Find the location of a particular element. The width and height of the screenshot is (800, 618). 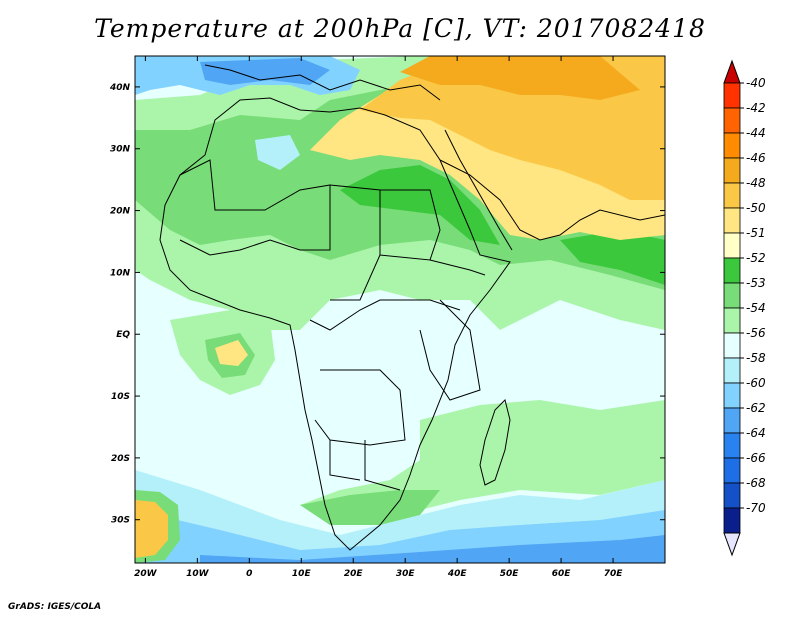

lat-tick-label: 20S is located at coordinates (120, 459).